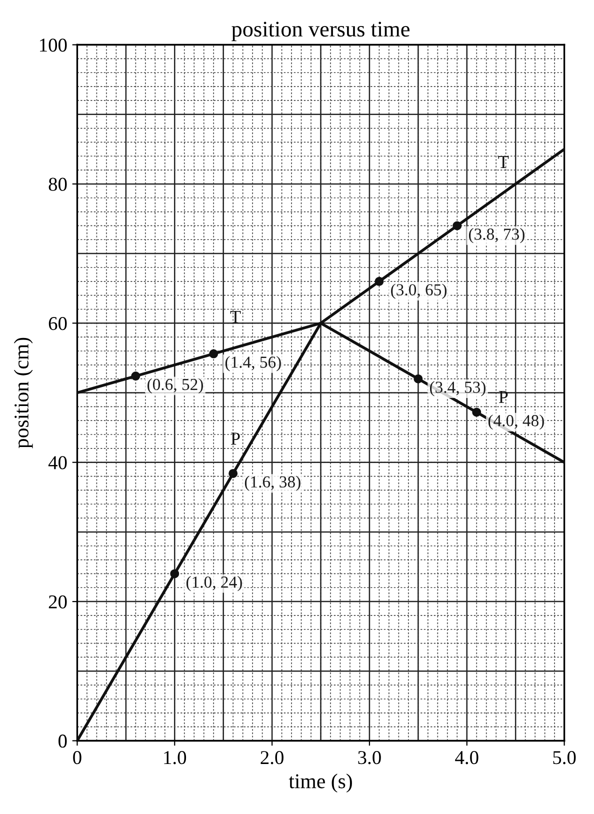 This screenshot has width=594, height=814. Describe the element at coordinates (564, 757) in the screenshot. I see `x-tick-label: 5.0` at that location.